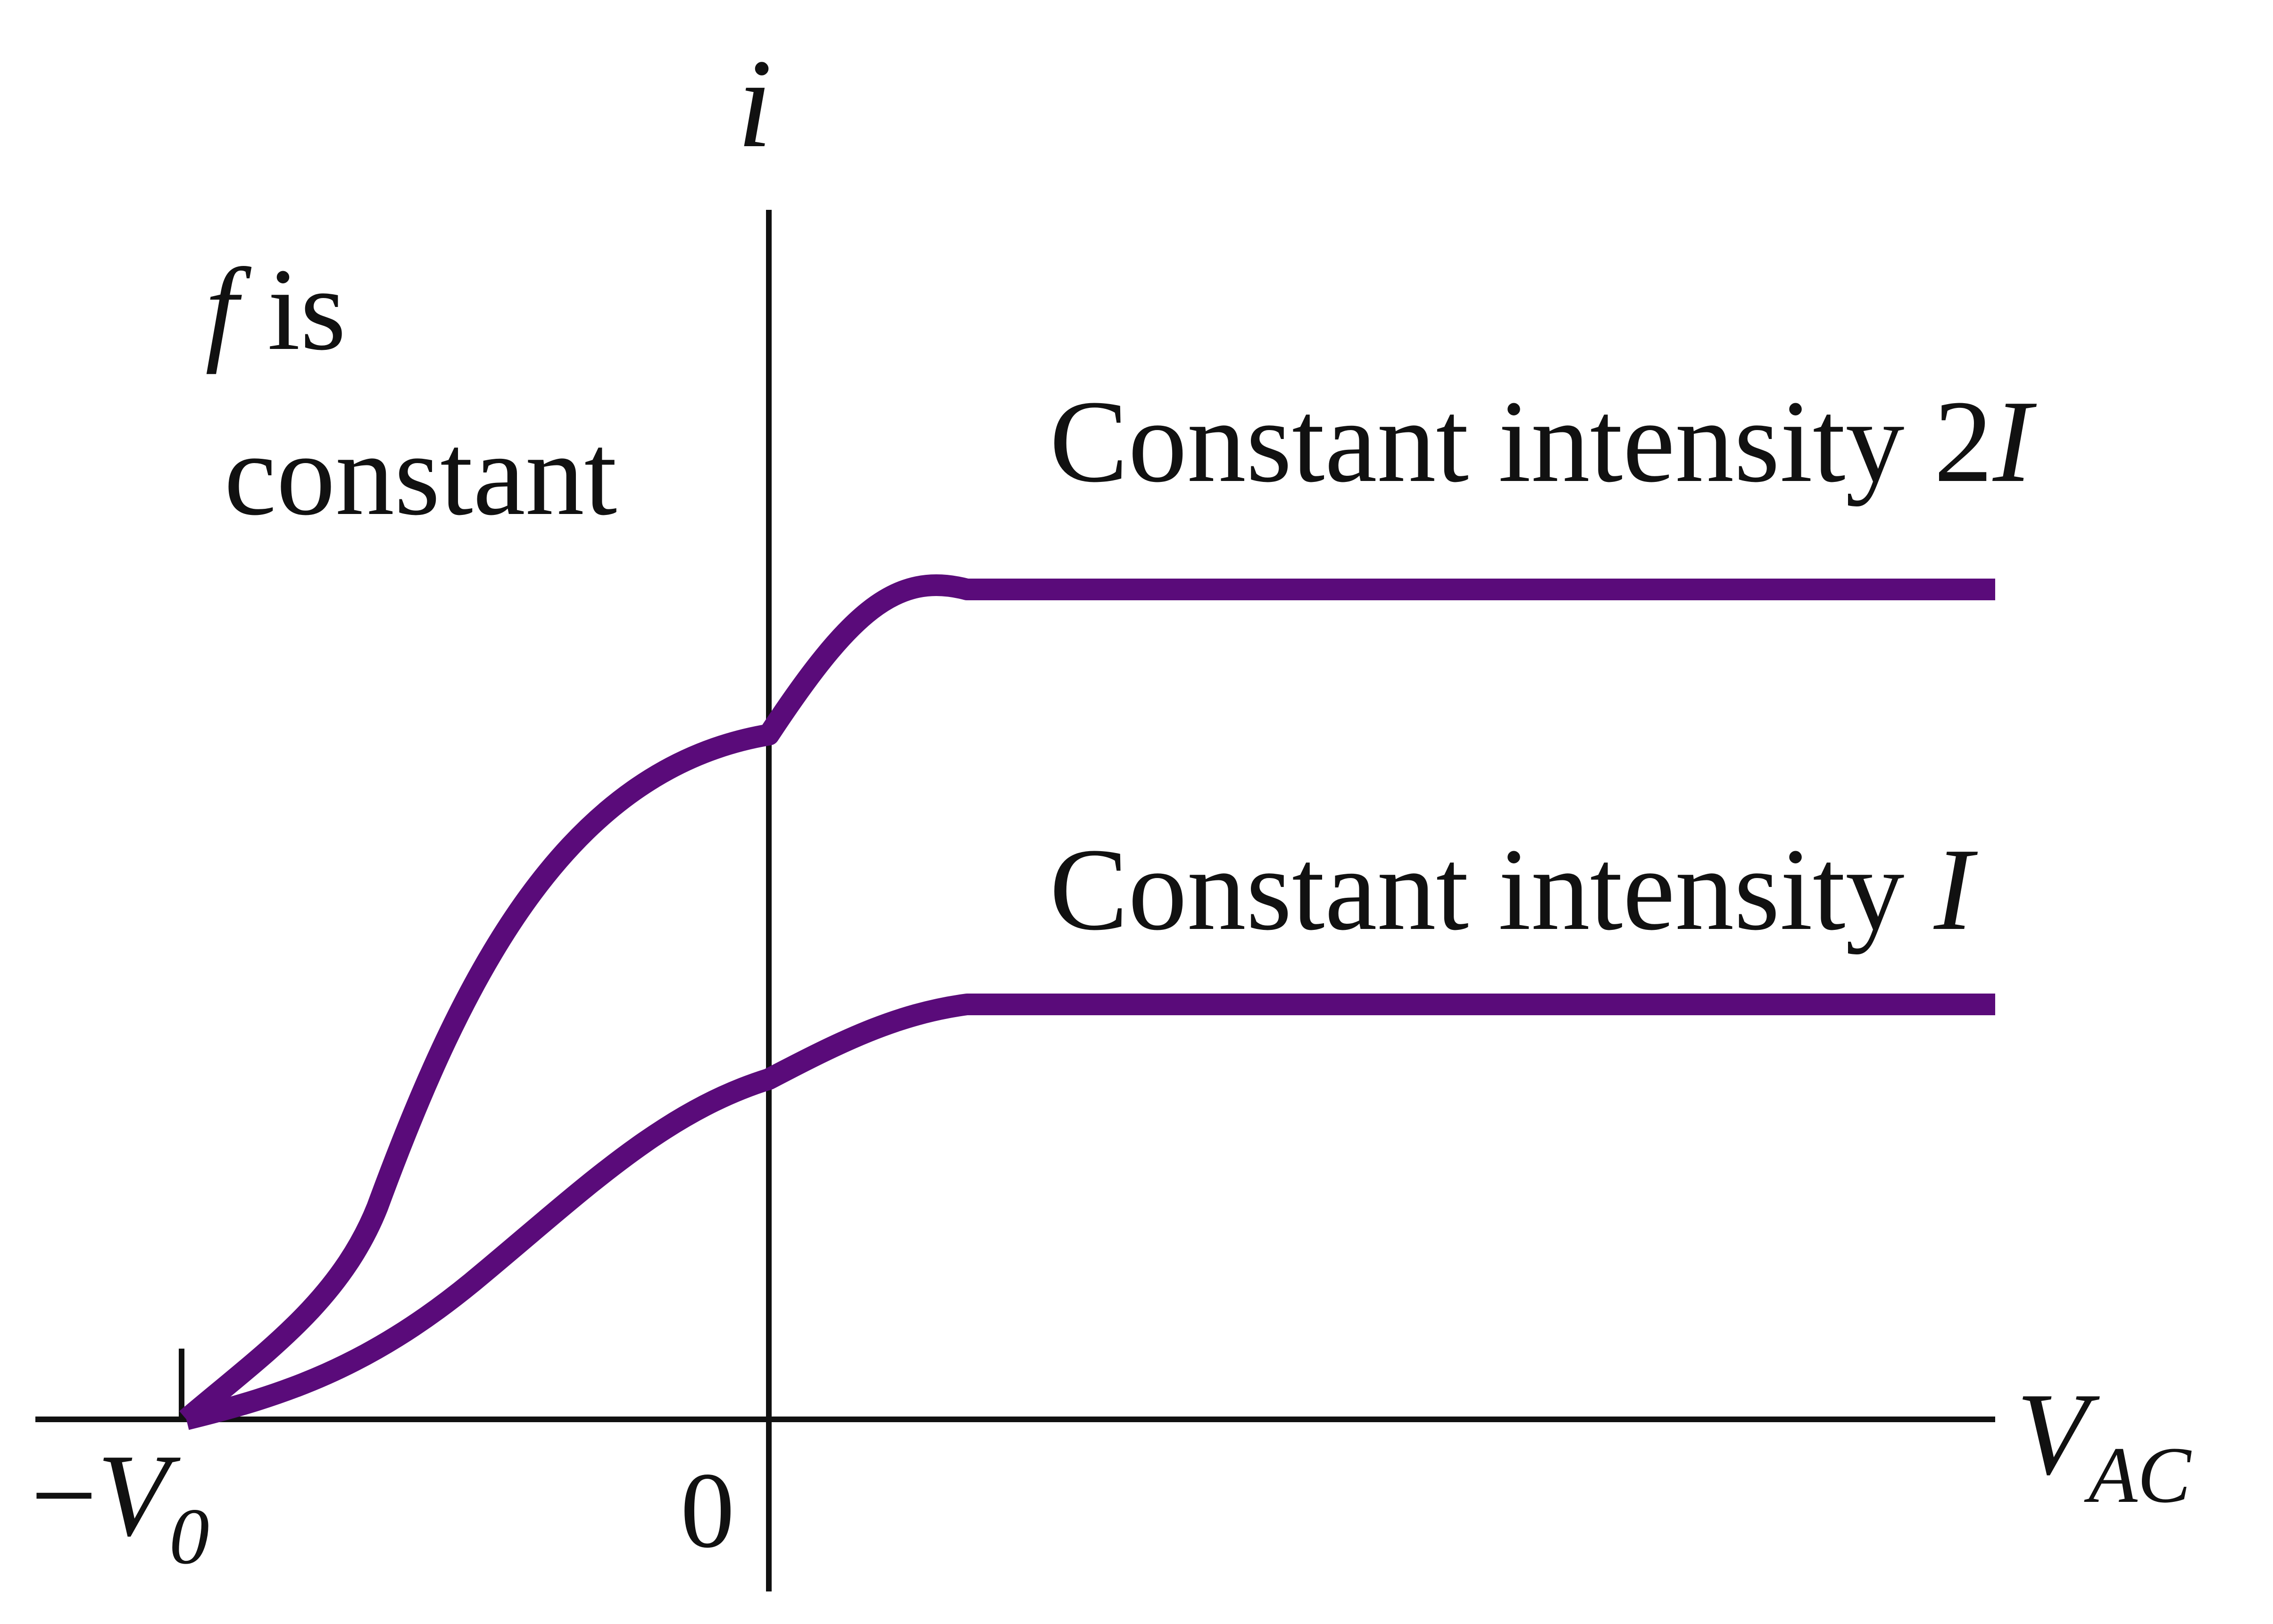 This screenshot has height=1624, width=2273. I want to click on y-axis-label: i, so click(754, 103).